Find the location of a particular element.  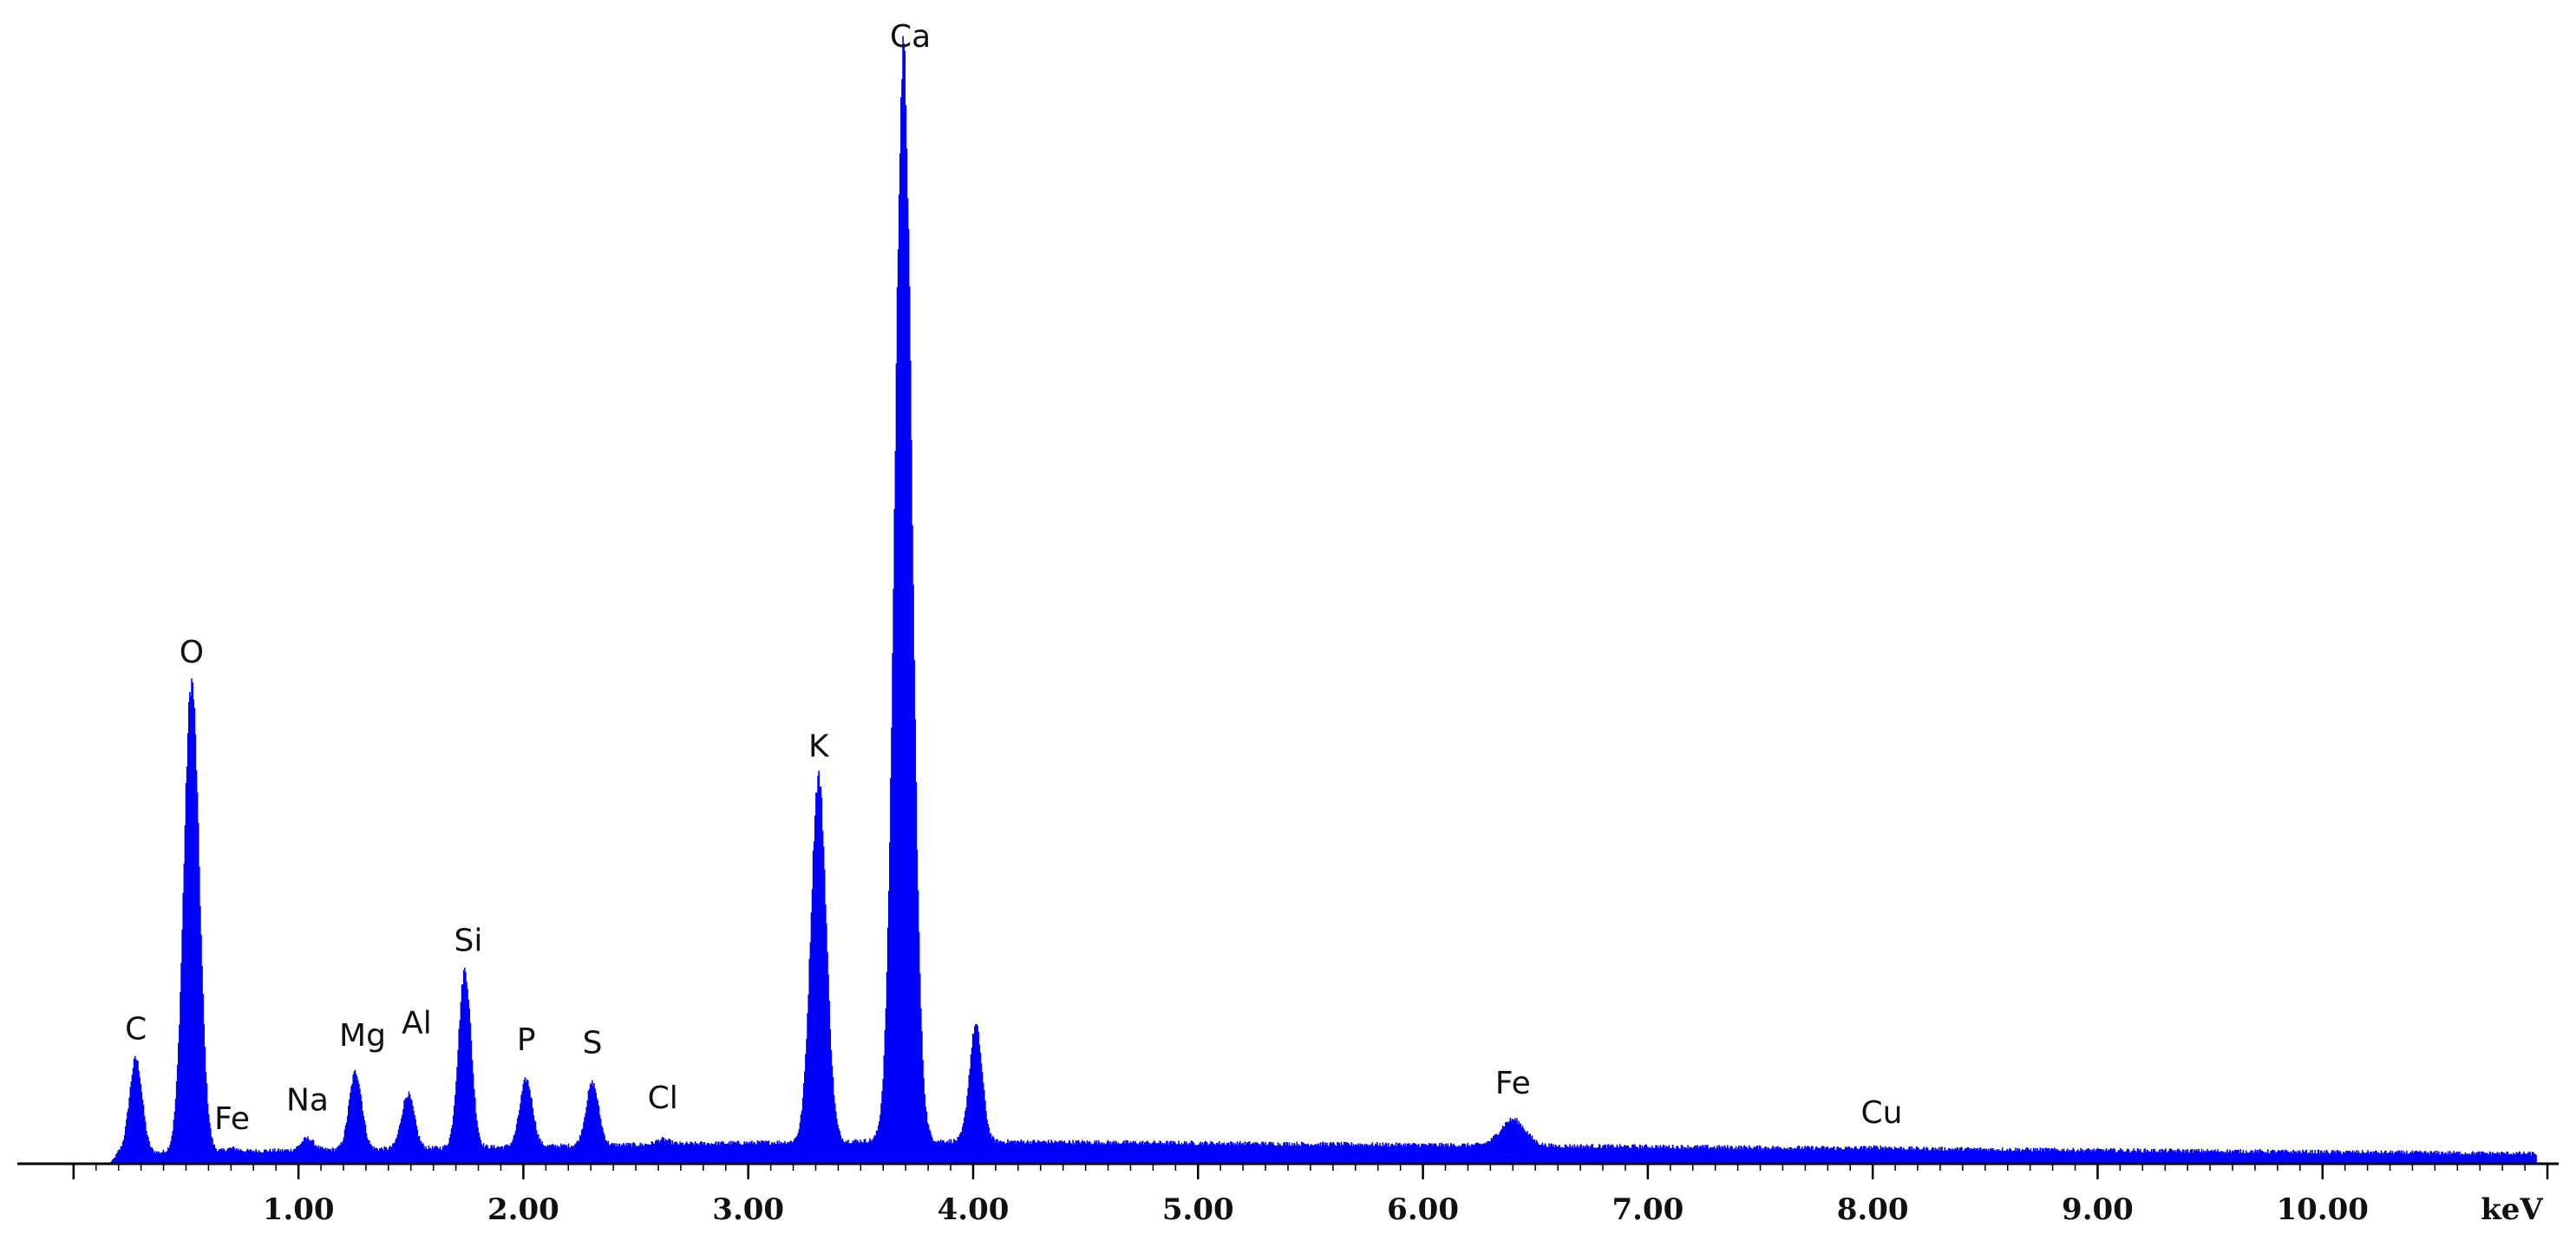

x-tick-label: 2.00 is located at coordinates (523, 1209).